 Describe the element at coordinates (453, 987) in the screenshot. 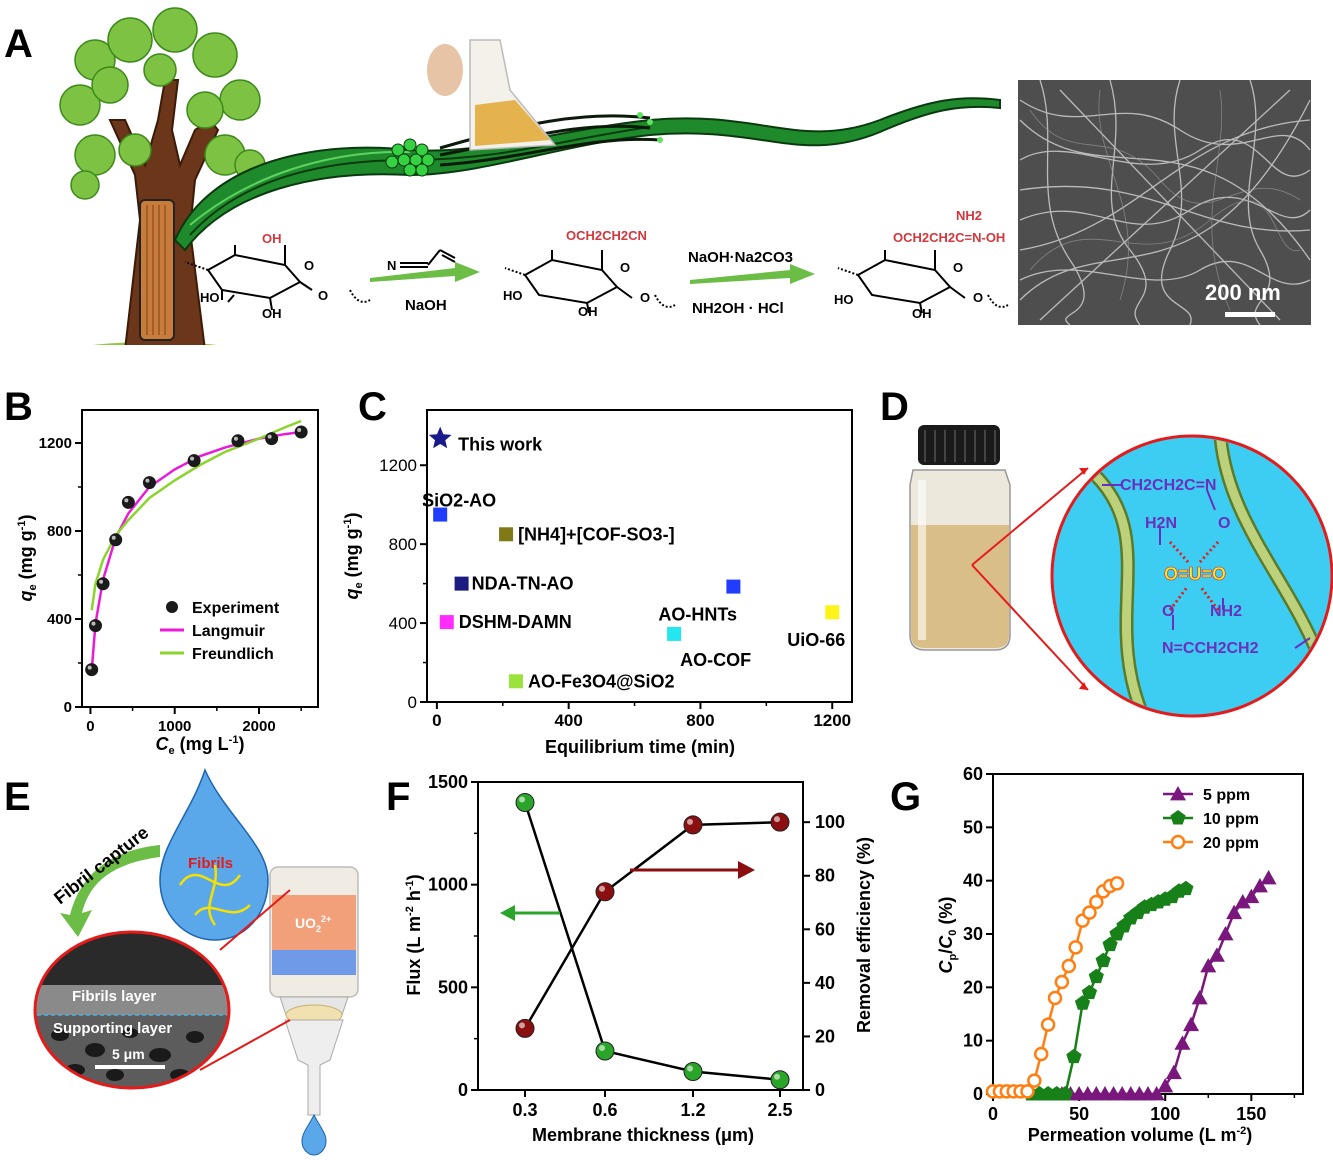

I see `y-tick-label: 500` at that location.